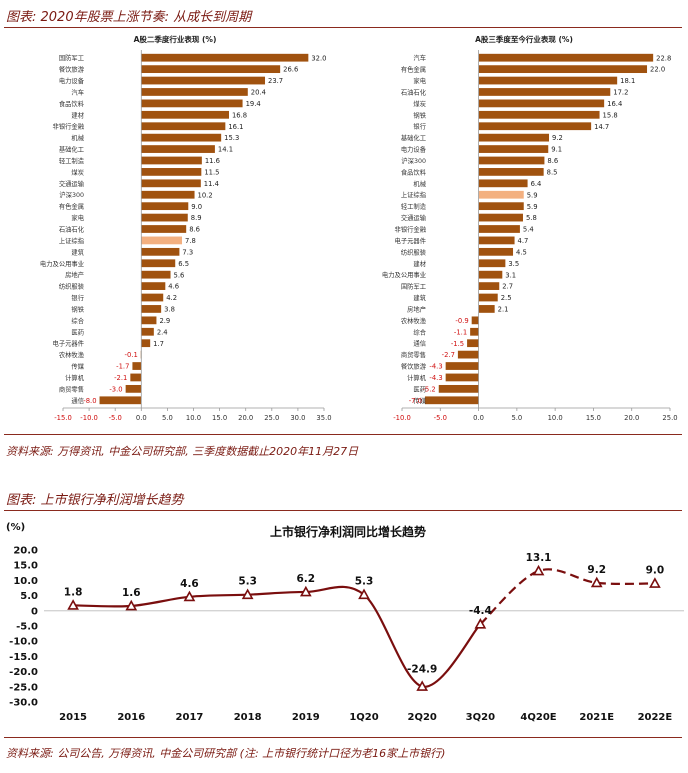  What do you see at coordinates (480, 717) in the screenshot?
I see `x-tick-label: 3Q20` at bounding box center [480, 717].